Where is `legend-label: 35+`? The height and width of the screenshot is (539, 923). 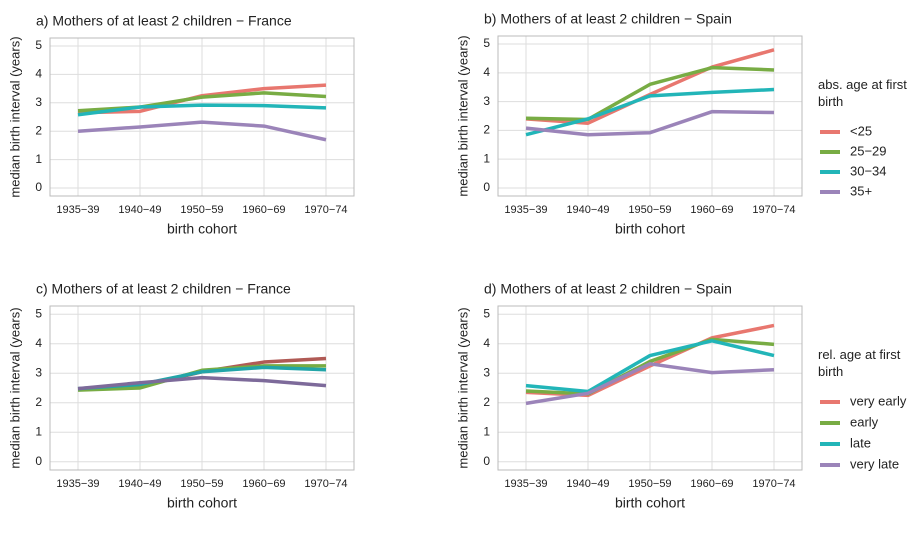
legend-label: 35+ is located at coordinates (861, 190).